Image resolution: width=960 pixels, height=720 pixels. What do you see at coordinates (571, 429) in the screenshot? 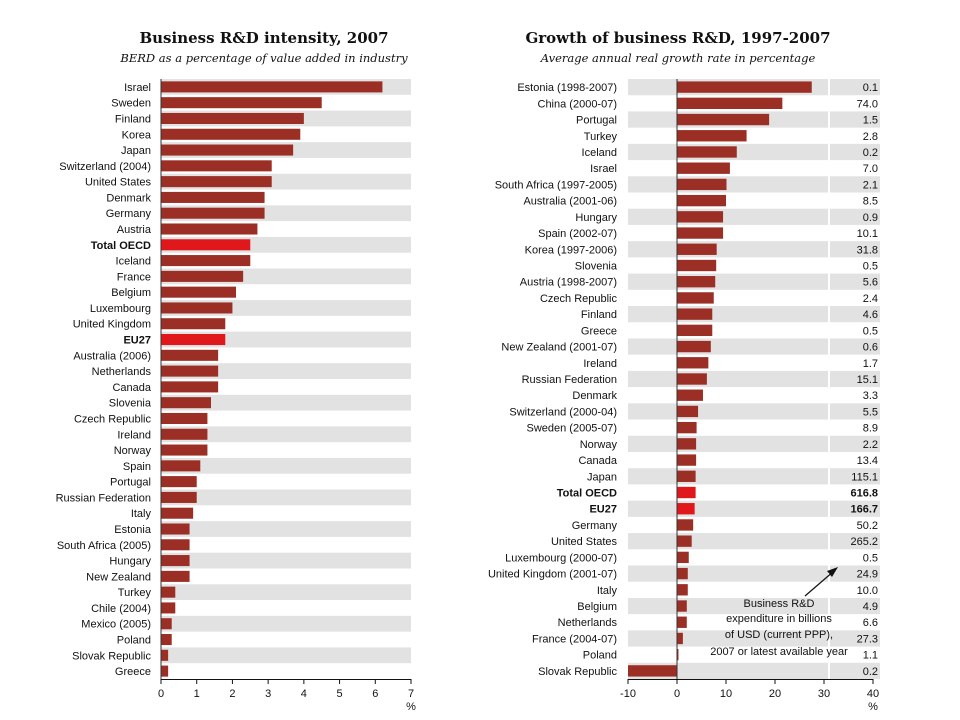
I see `category-label: Sweden (2005-07)` at bounding box center [571, 429].